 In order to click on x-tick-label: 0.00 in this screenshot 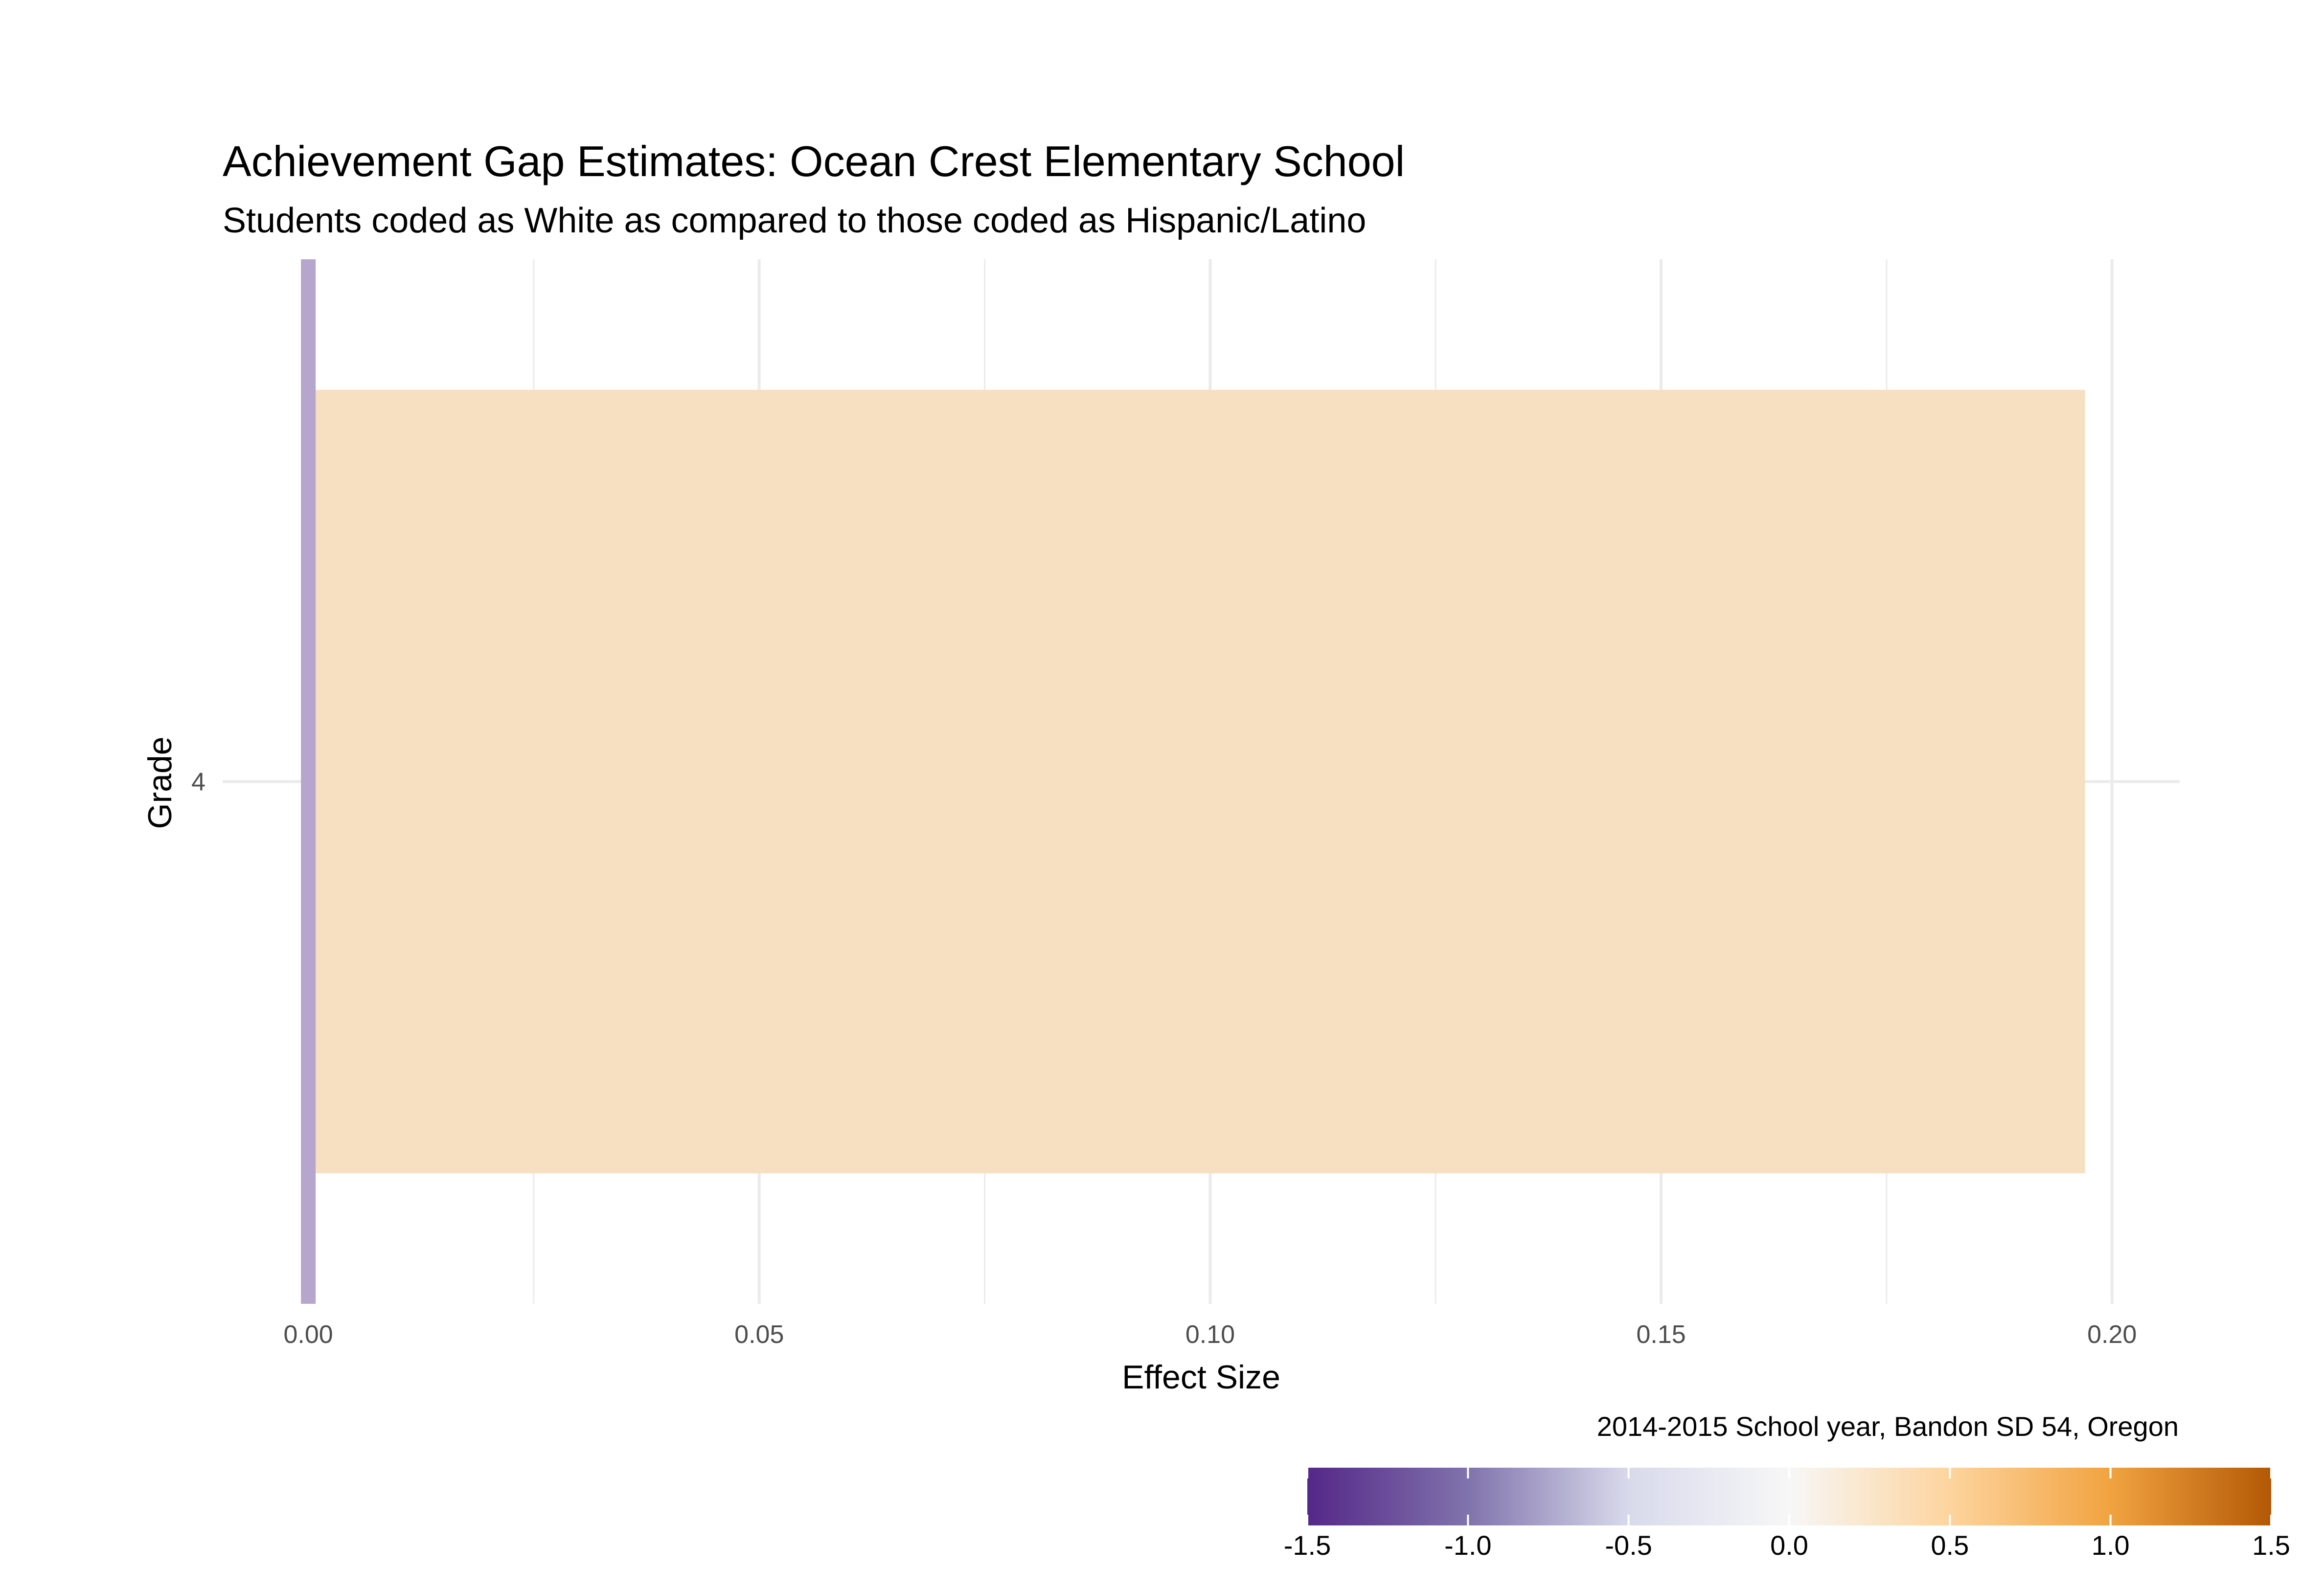, I will do `click(309, 1335)`.